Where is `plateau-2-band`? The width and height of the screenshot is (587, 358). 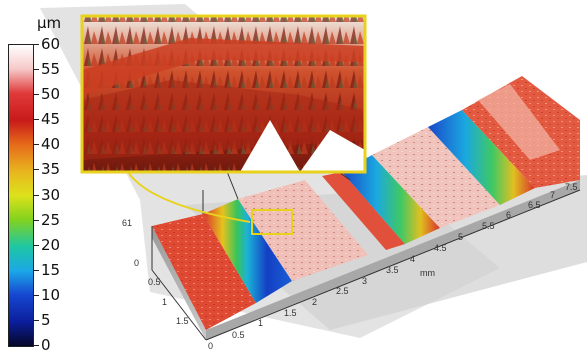
plateau-2-band is located at coordinates (363, 211).